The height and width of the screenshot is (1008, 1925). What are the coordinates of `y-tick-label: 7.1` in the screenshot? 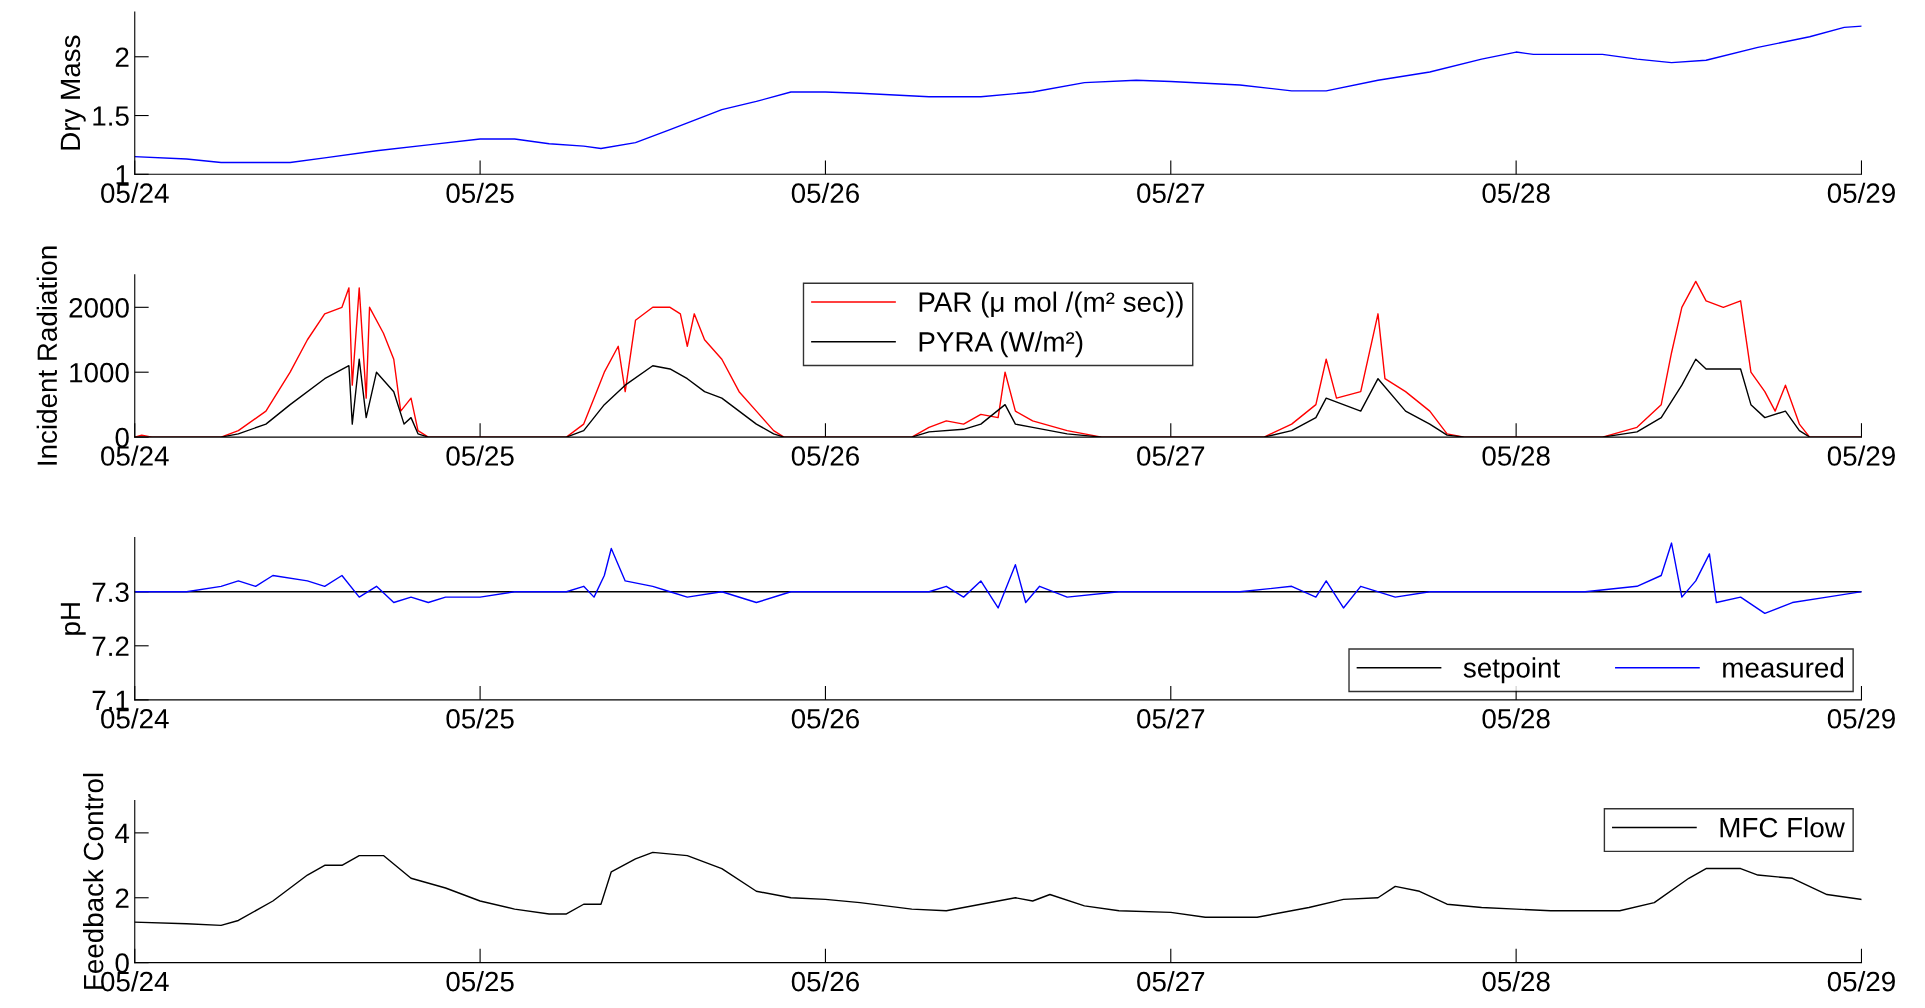 It's located at (110, 700).